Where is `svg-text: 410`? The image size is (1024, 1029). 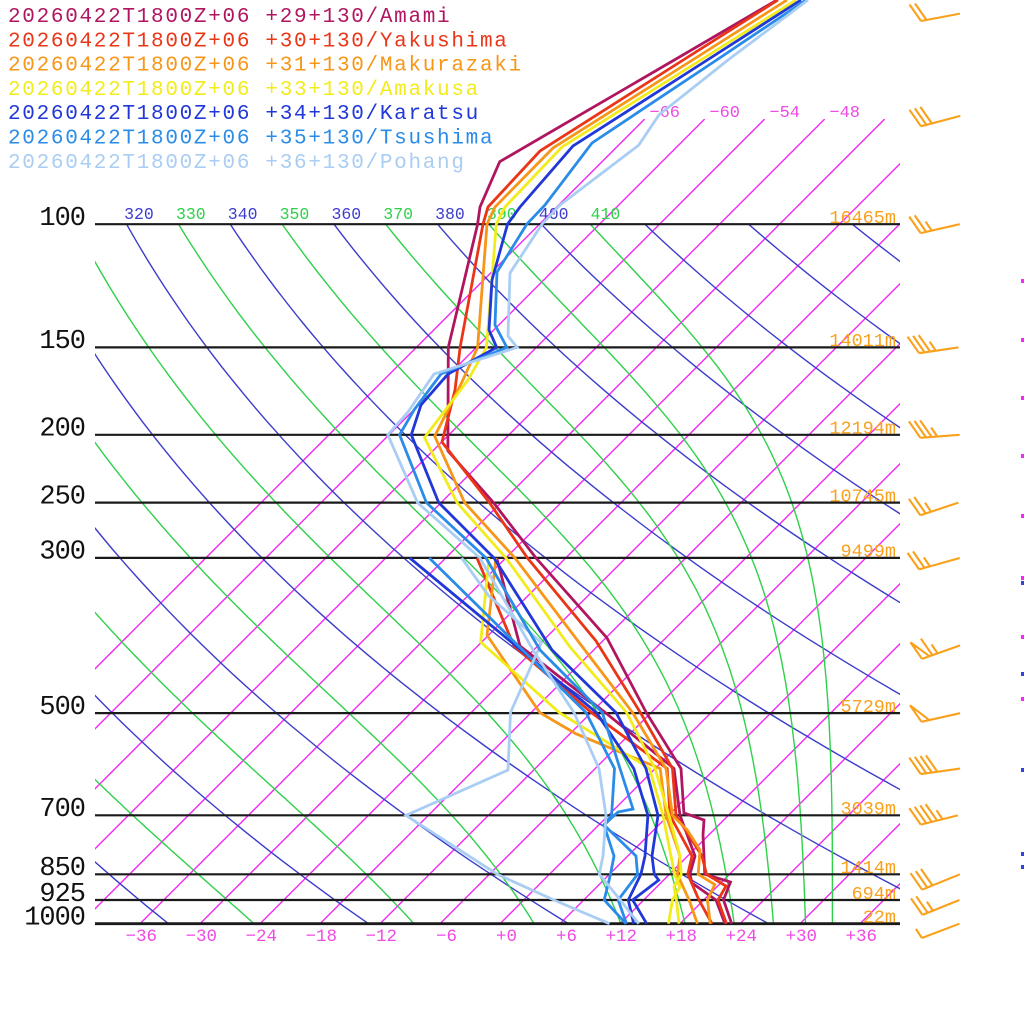
svg-text: 410 is located at coordinates (606, 214).